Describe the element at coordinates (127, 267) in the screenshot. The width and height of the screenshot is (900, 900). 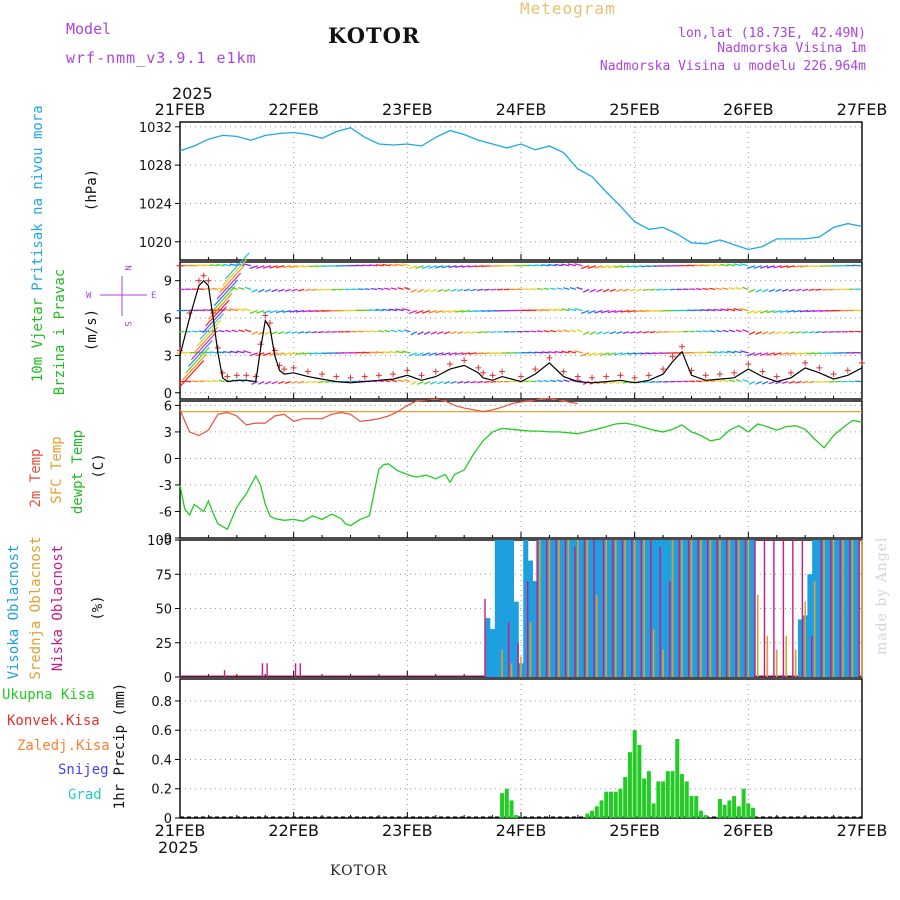
I see `compass-n: N` at that location.